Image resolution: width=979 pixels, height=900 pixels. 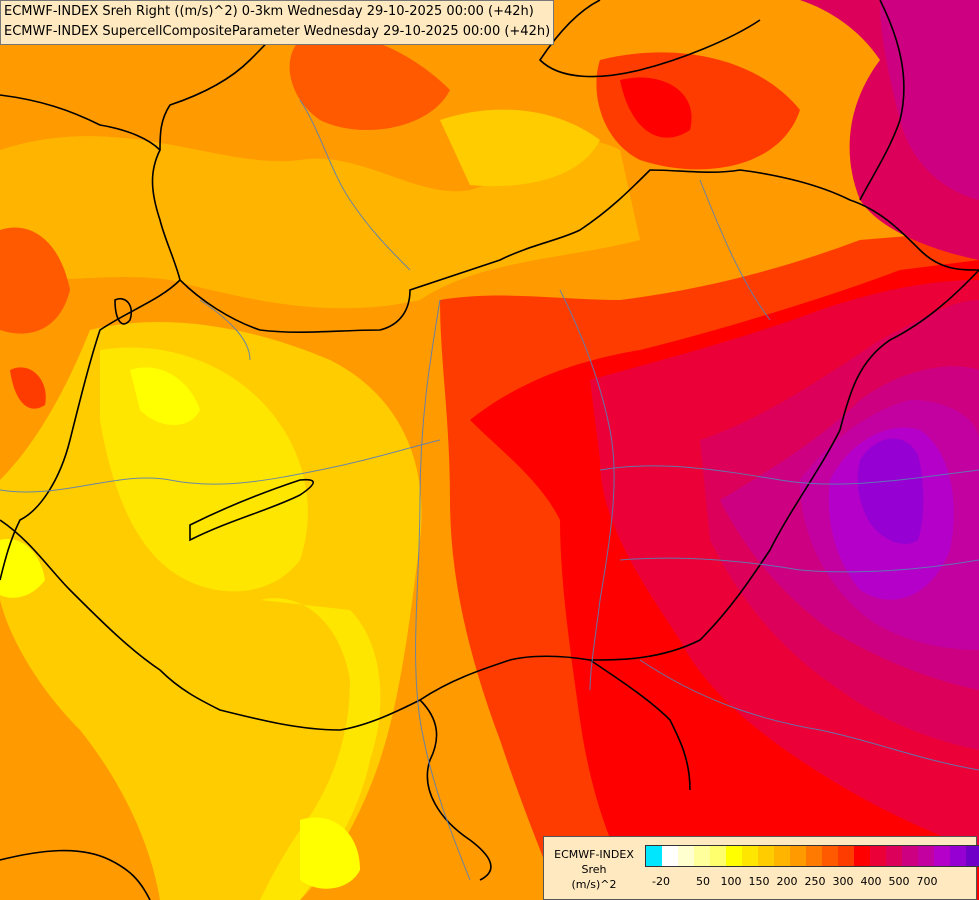 I want to click on legend-tick-label: 100, so click(x=731, y=881).